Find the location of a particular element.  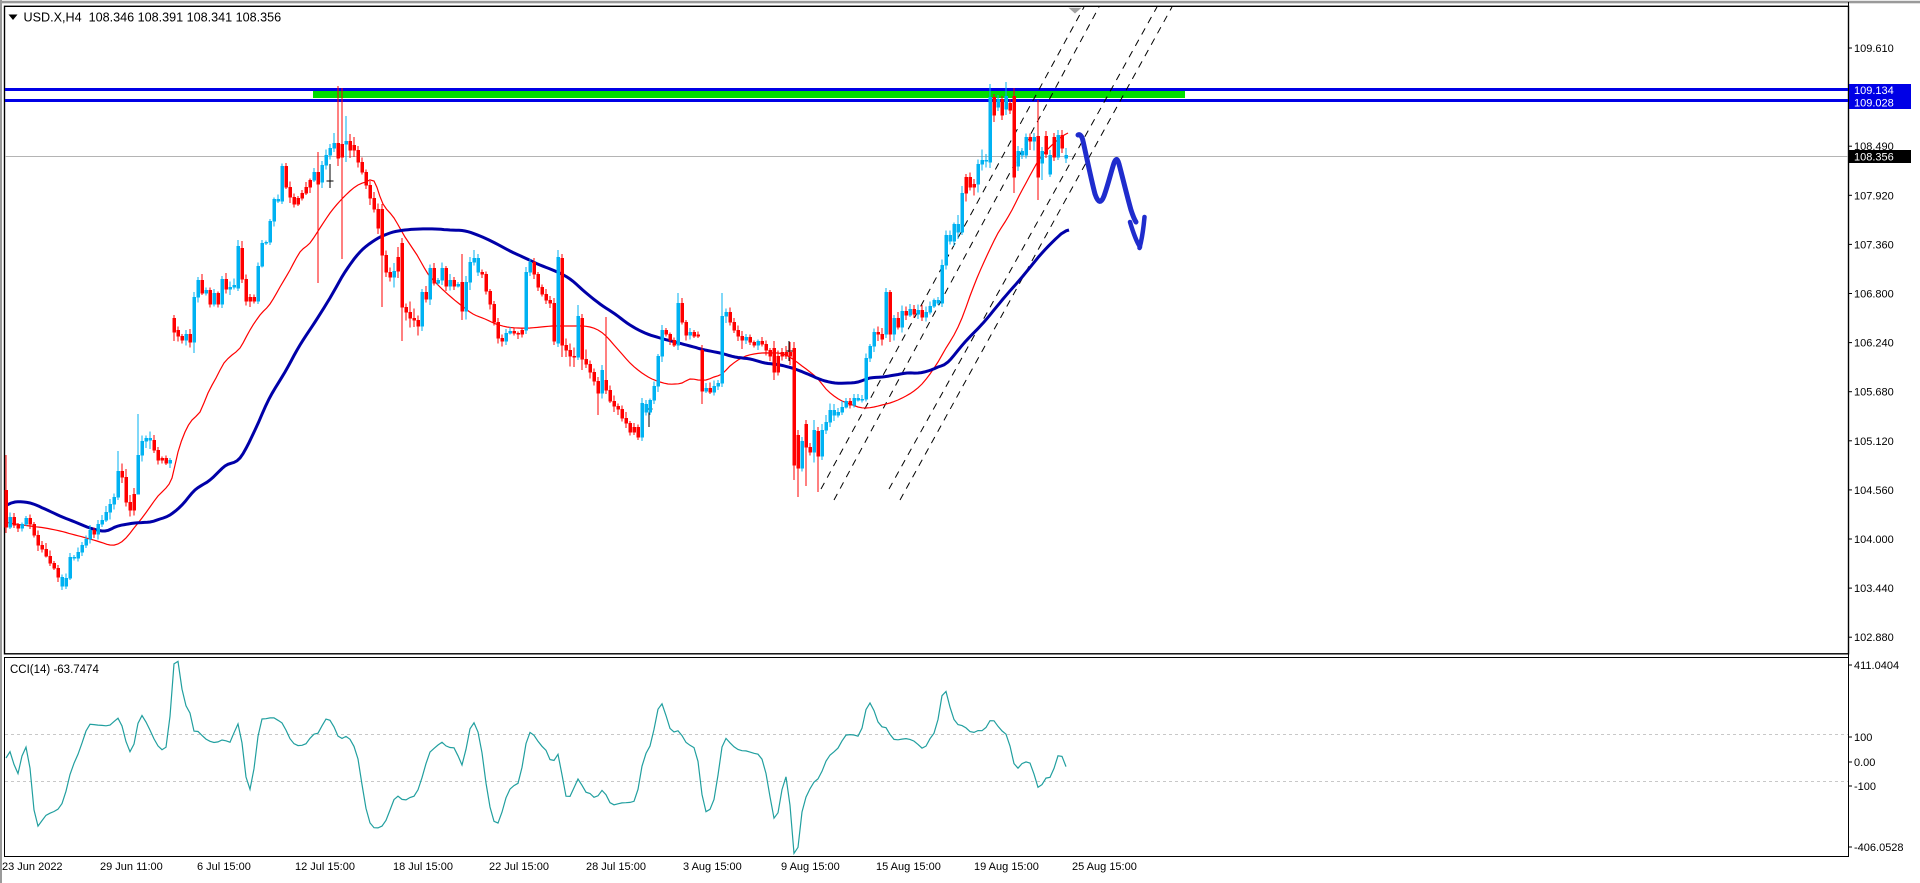

svg-text: 9 Aug 15:00 is located at coordinates (810, 867).